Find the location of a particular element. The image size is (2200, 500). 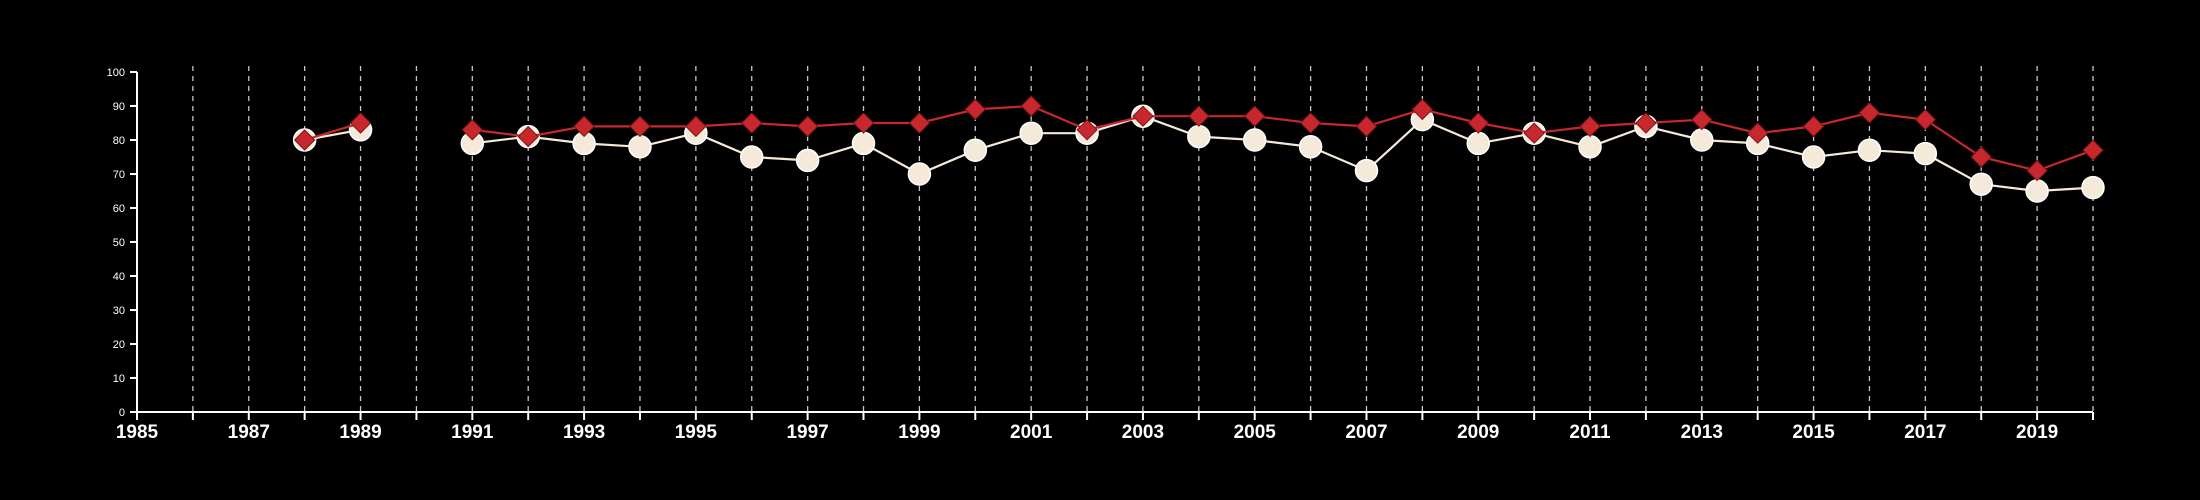

x-tick-label: 1993 is located at coordinates (584, 432).